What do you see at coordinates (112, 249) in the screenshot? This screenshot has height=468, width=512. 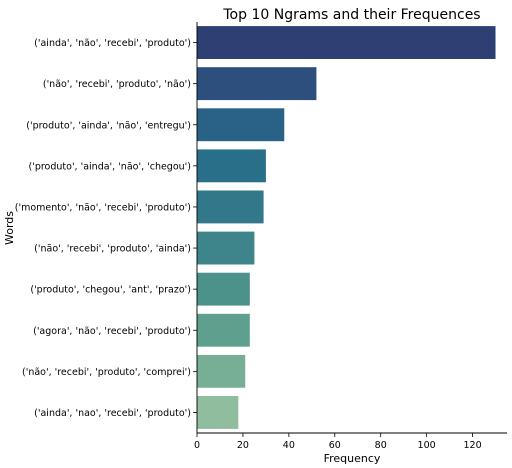 I see `category-label: ('não', 'recebi', 'produto', 'ainda')` at bounding box center [112, 249].